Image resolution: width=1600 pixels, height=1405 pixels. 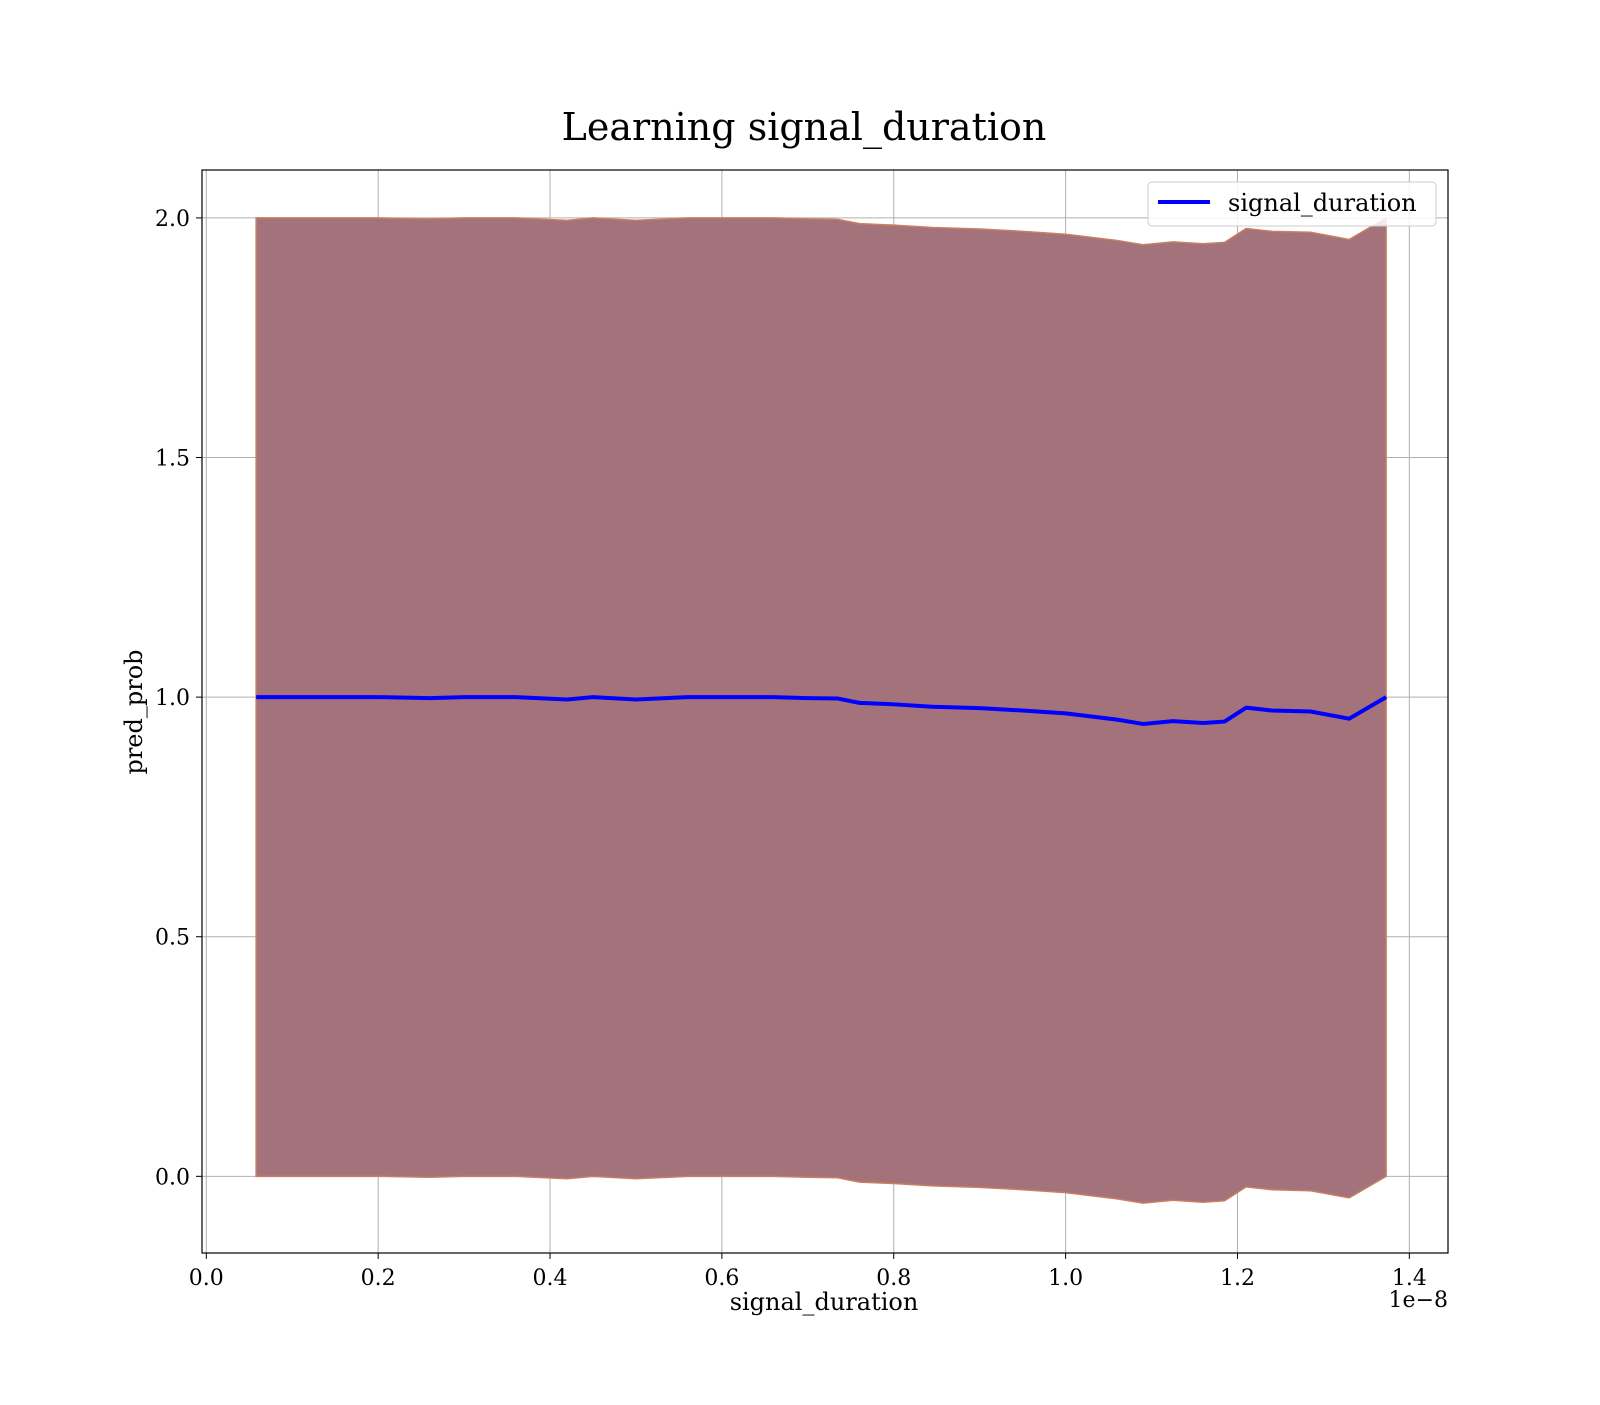 What do you see at coordinates (1409, 1278) in the screenshot?
I see `x-tick-label: 1.4` at bounding box center [1409, 1278].